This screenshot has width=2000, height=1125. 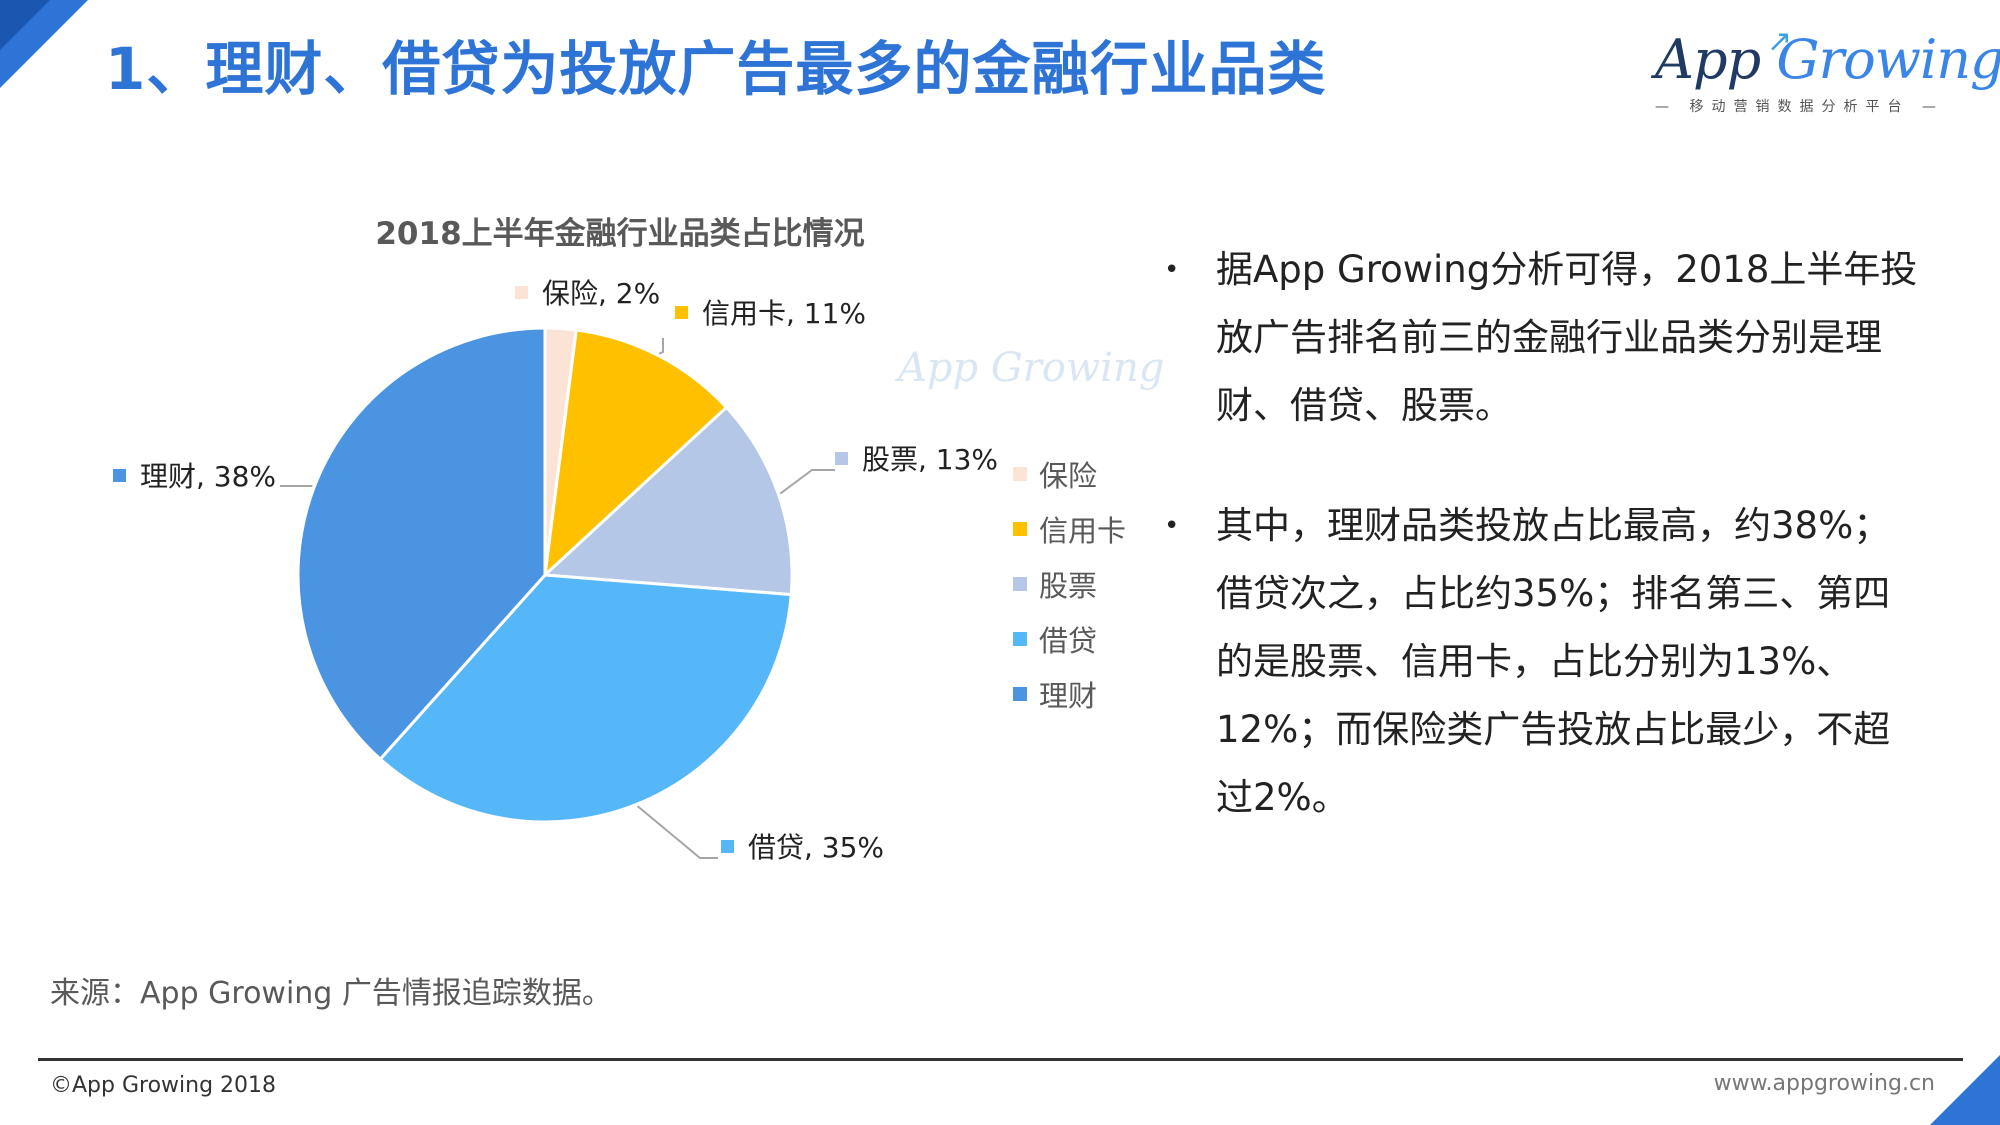 I want to click on legend-item-credit-card: 信用卡, so click(x=1069, y=528).